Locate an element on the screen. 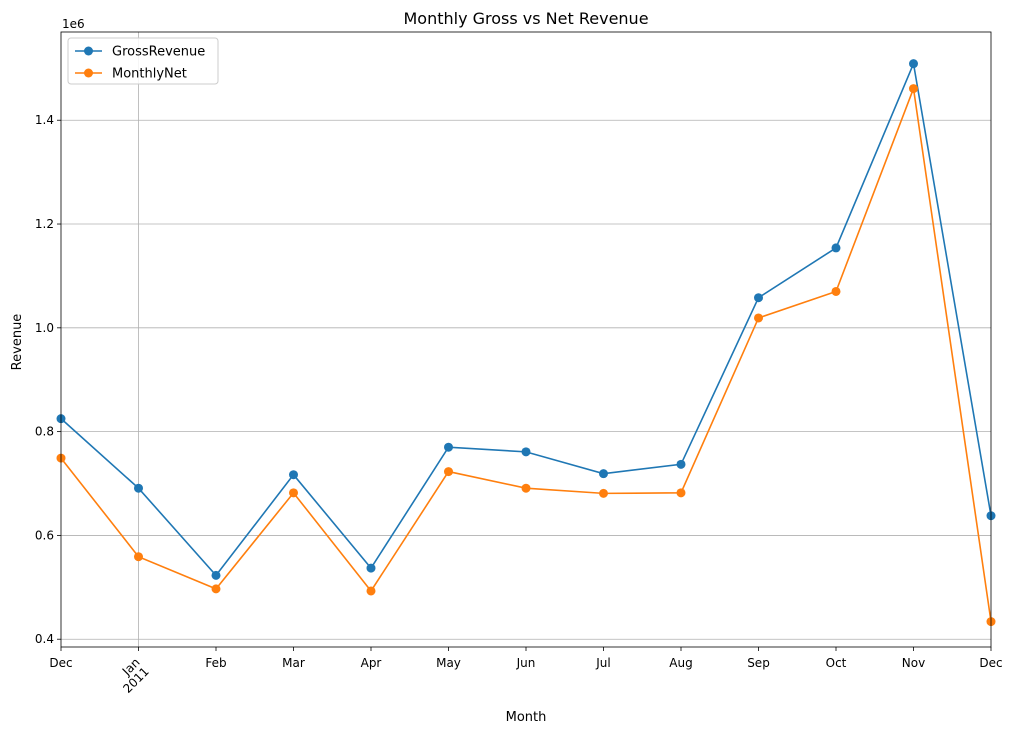 The image size is (1014, 733). x-tick-label: Jul is located at coordinates (602, 663).